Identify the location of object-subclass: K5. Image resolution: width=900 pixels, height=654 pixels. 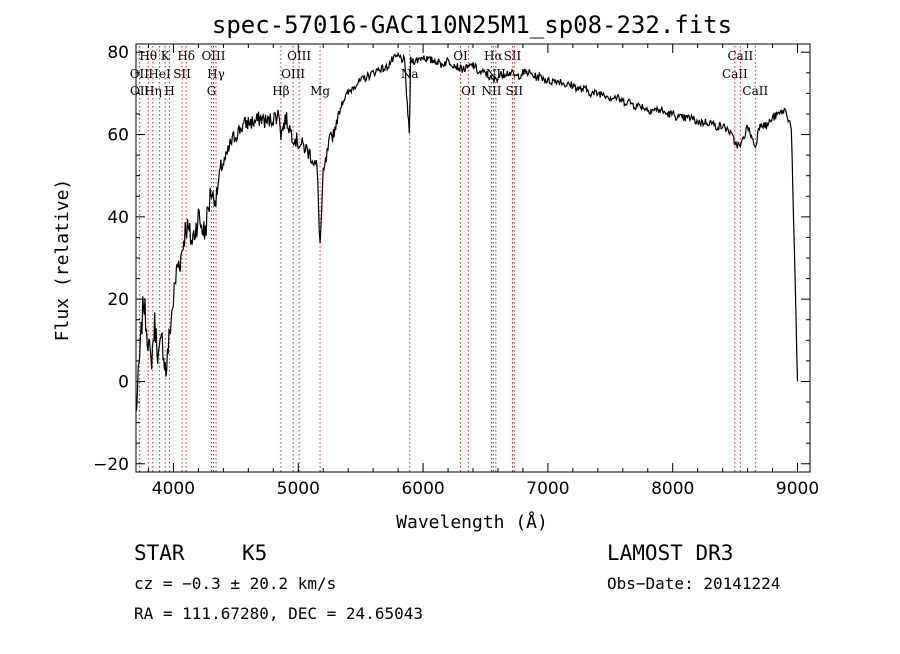
(254, 553).